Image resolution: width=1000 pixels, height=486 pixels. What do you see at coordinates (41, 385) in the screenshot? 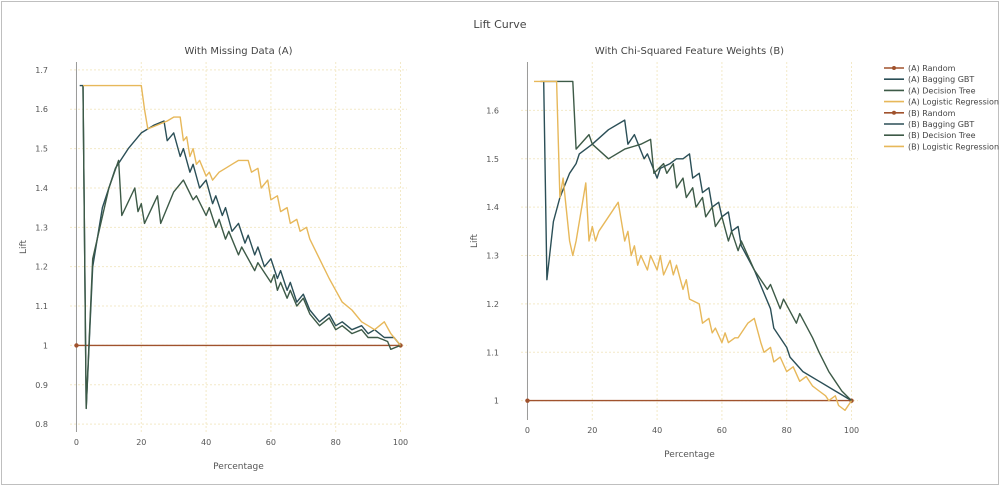
I see `y-tick-label: 0.9` at bounding box center [41, 385].